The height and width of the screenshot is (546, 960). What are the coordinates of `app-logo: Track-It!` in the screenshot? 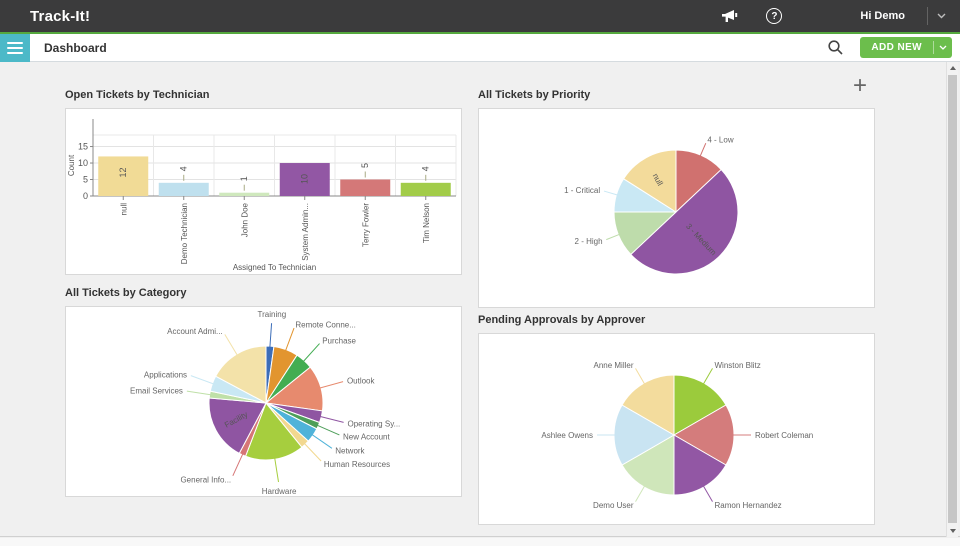 It's located at (60, 16).